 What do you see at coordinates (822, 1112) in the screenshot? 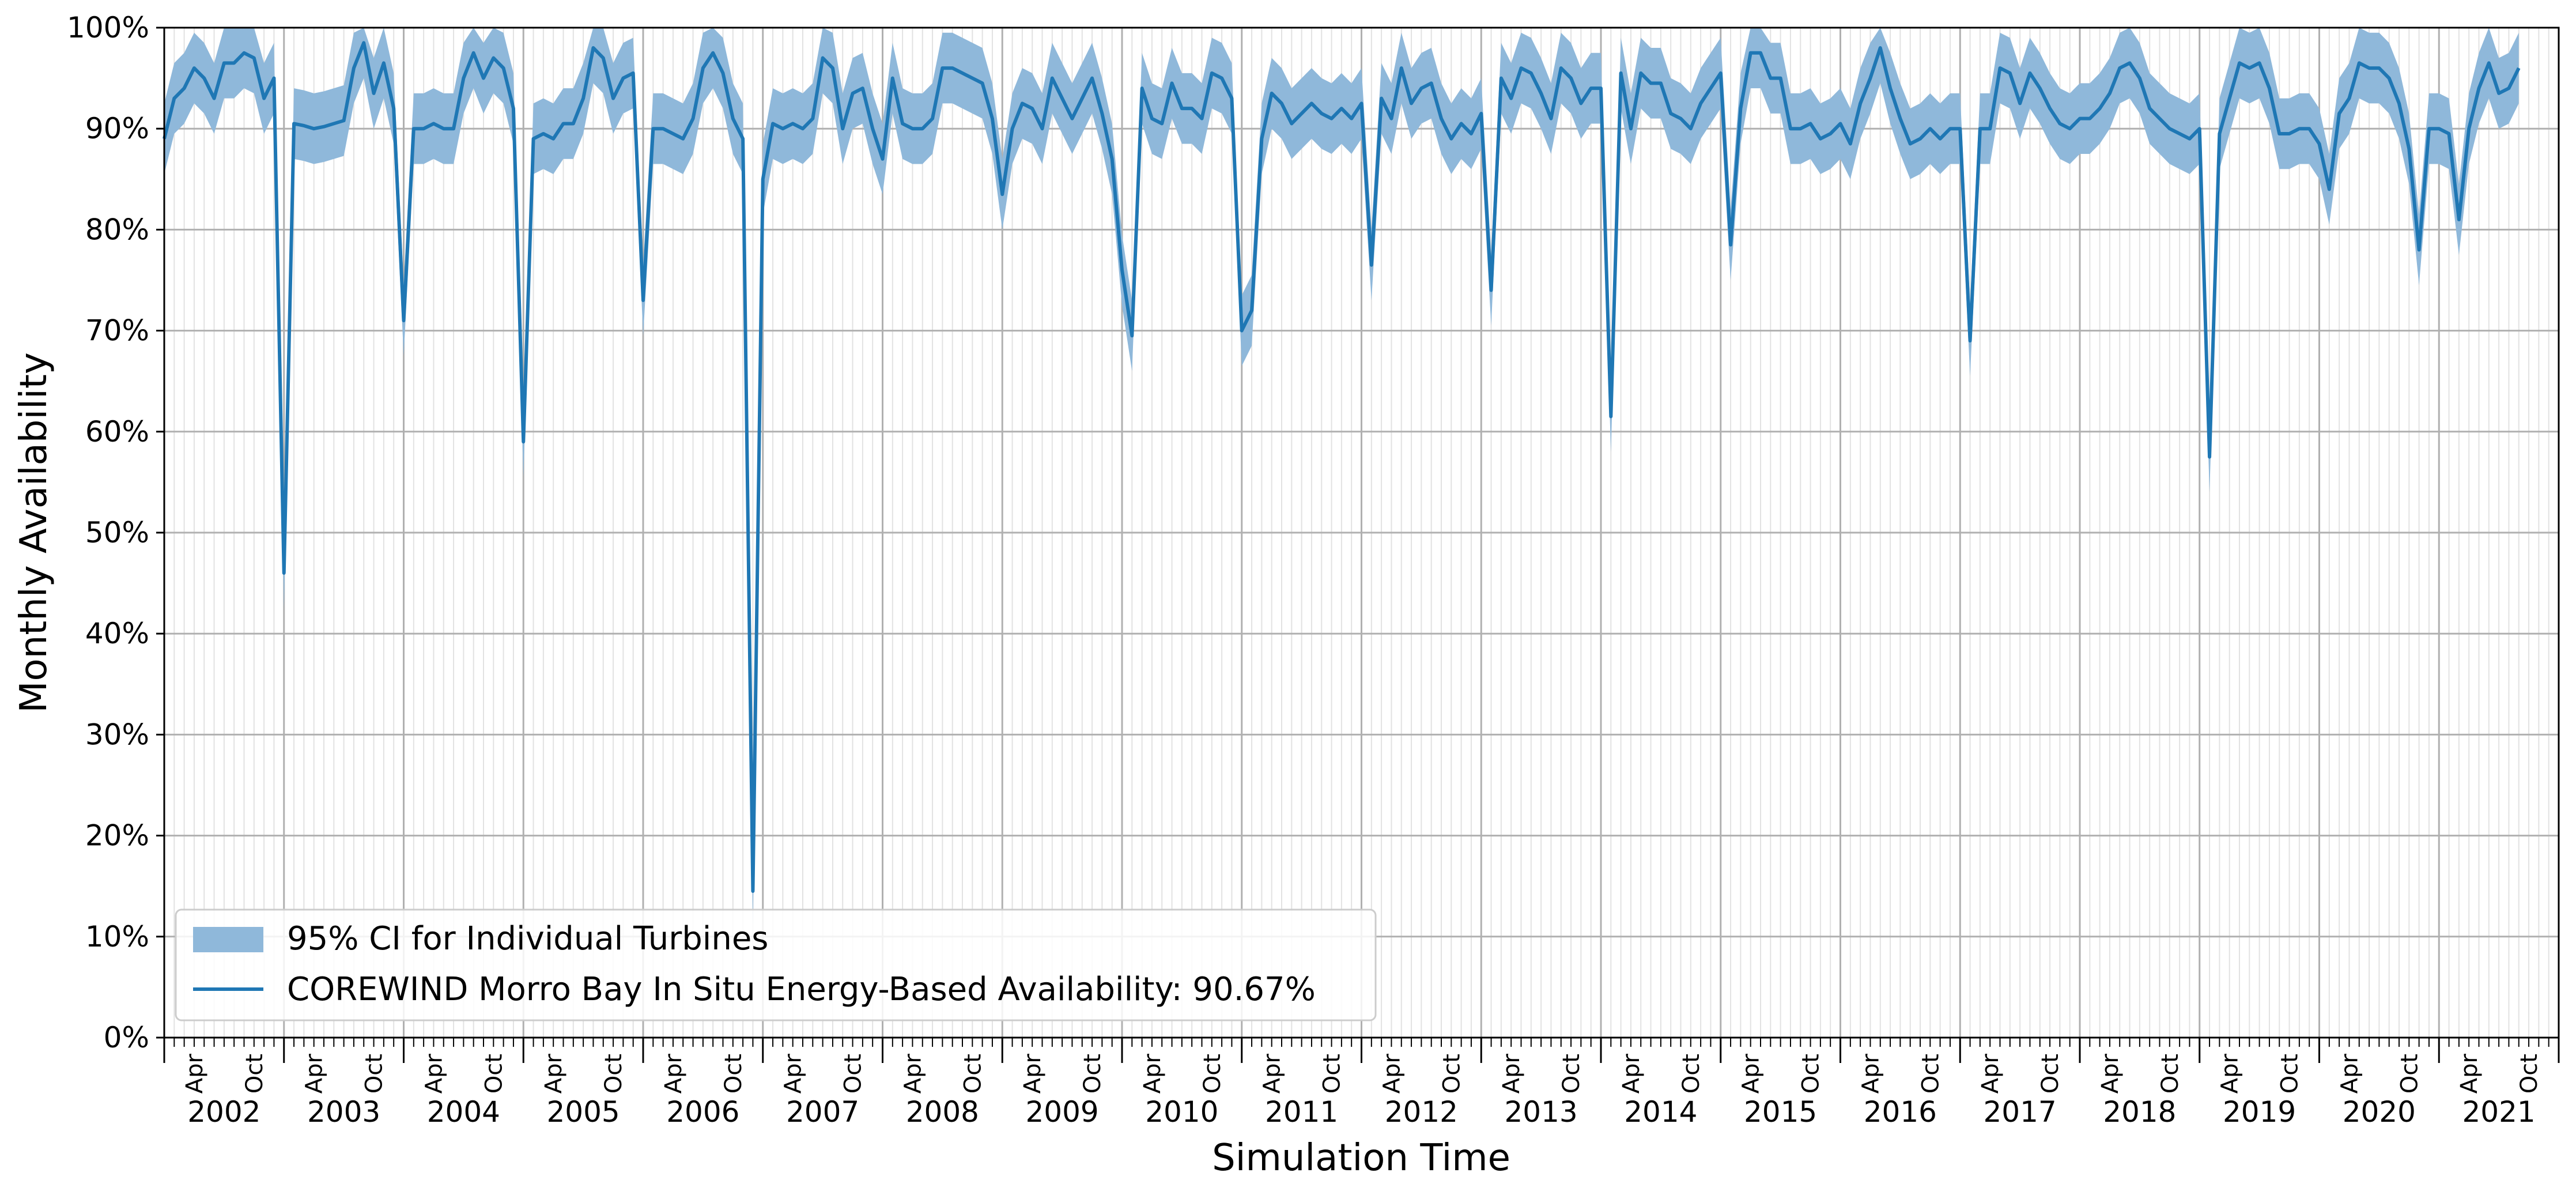
I see `x-year-label: 2007` at bounding box center [822, 1112].